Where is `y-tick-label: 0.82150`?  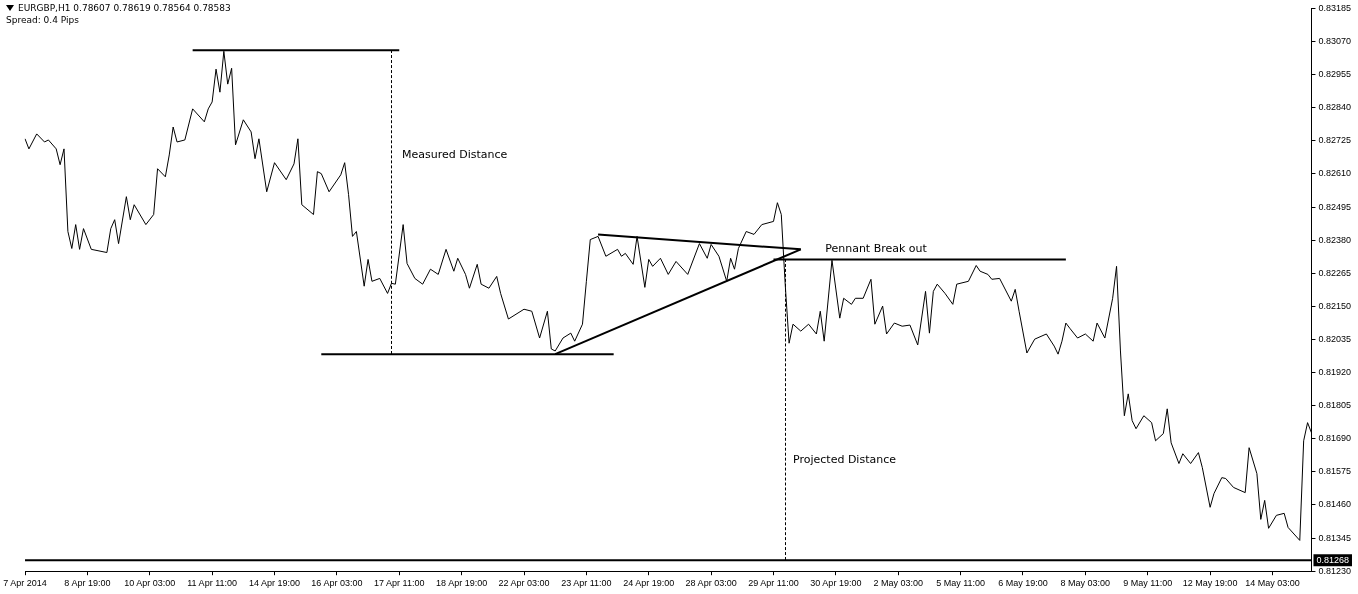 y-tick-label: 0.82150 is located at coordinates (1335, 305).